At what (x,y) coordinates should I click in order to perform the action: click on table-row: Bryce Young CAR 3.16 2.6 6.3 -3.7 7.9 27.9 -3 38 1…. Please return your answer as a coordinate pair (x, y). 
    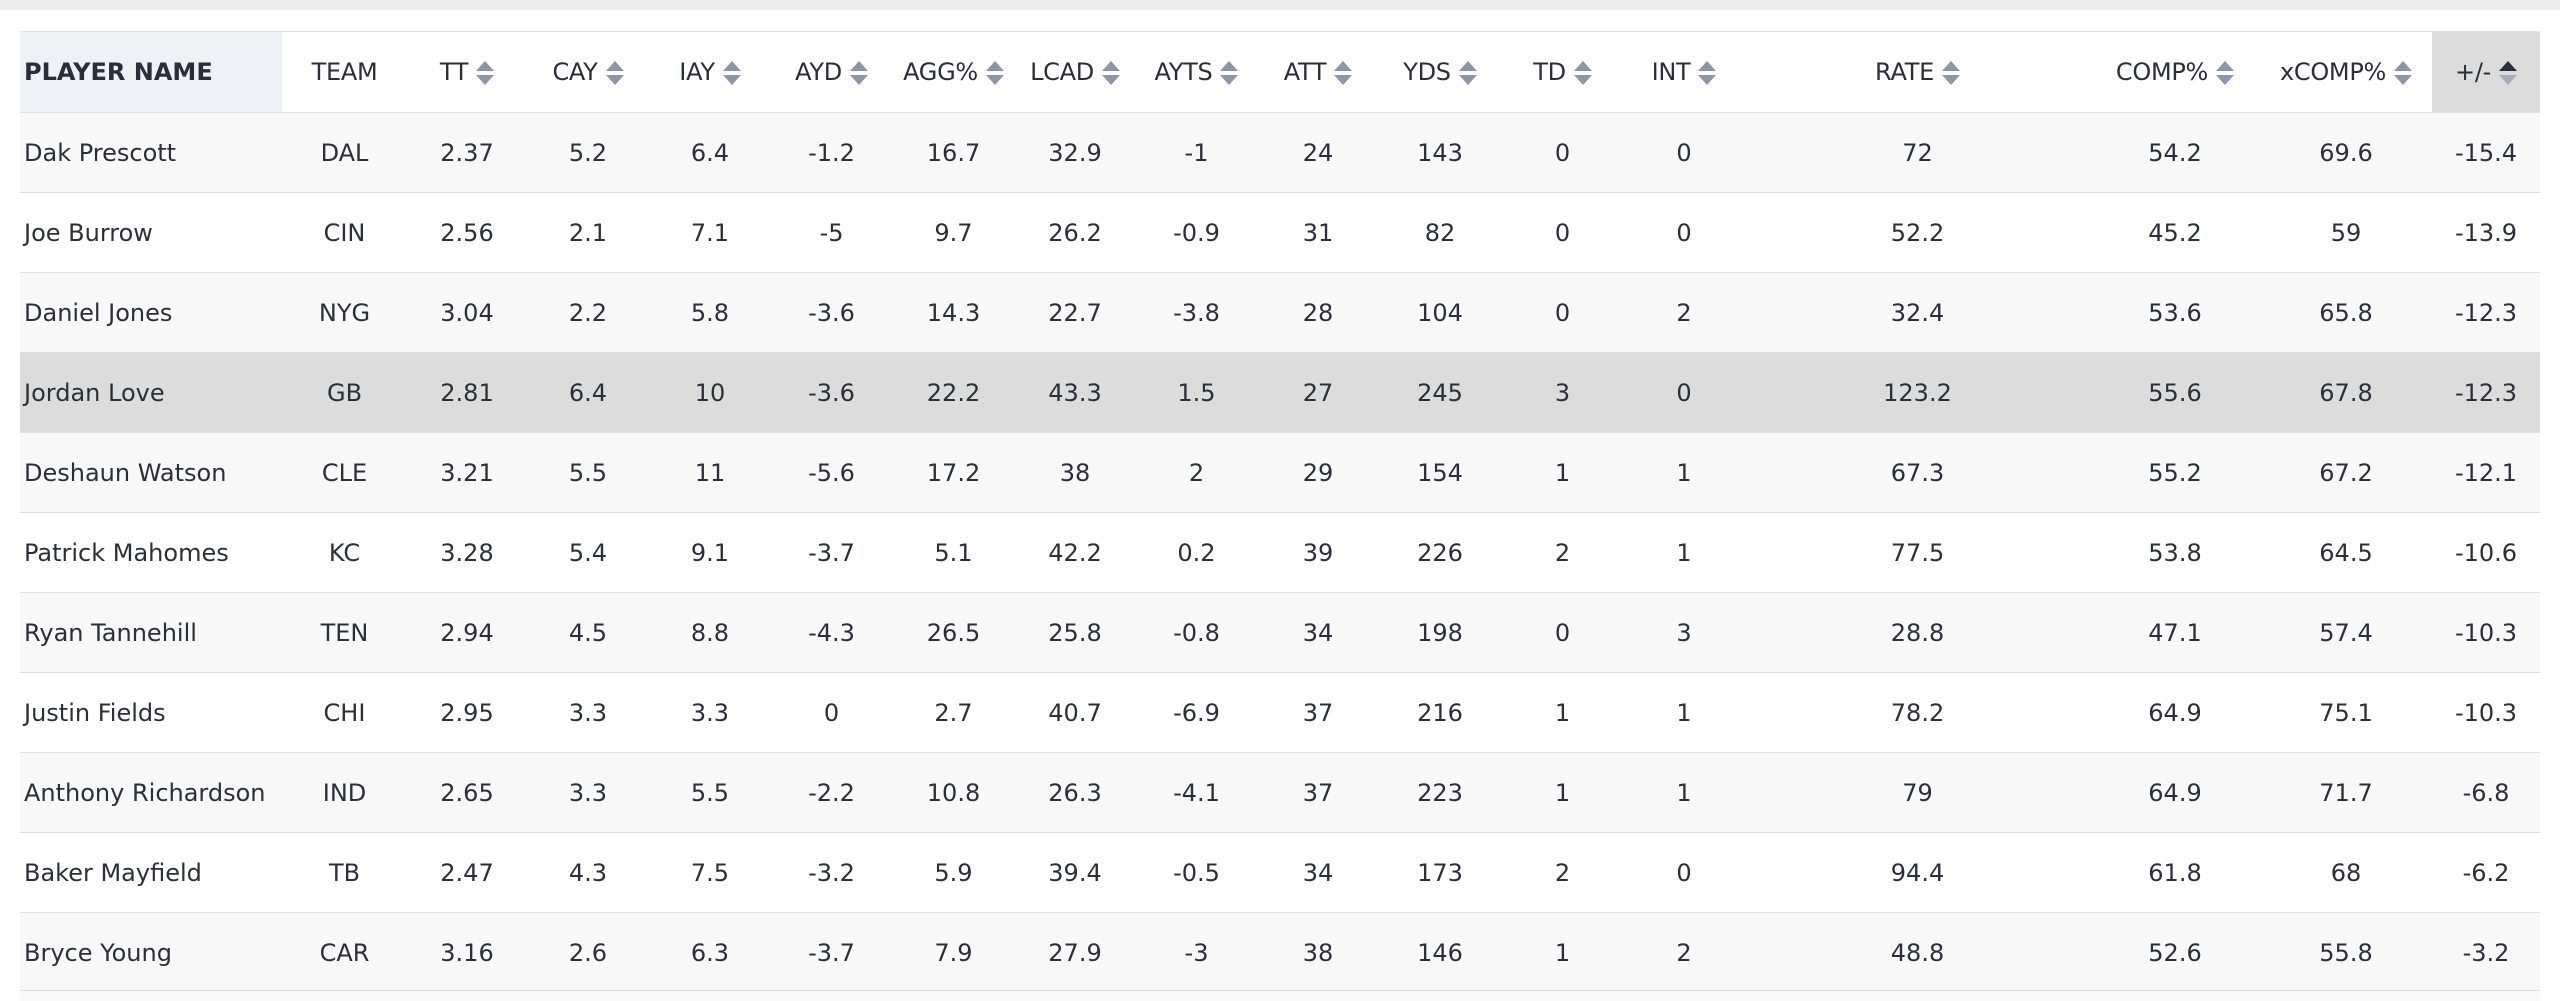
    Looking at the image, I should click on (1280, 952).